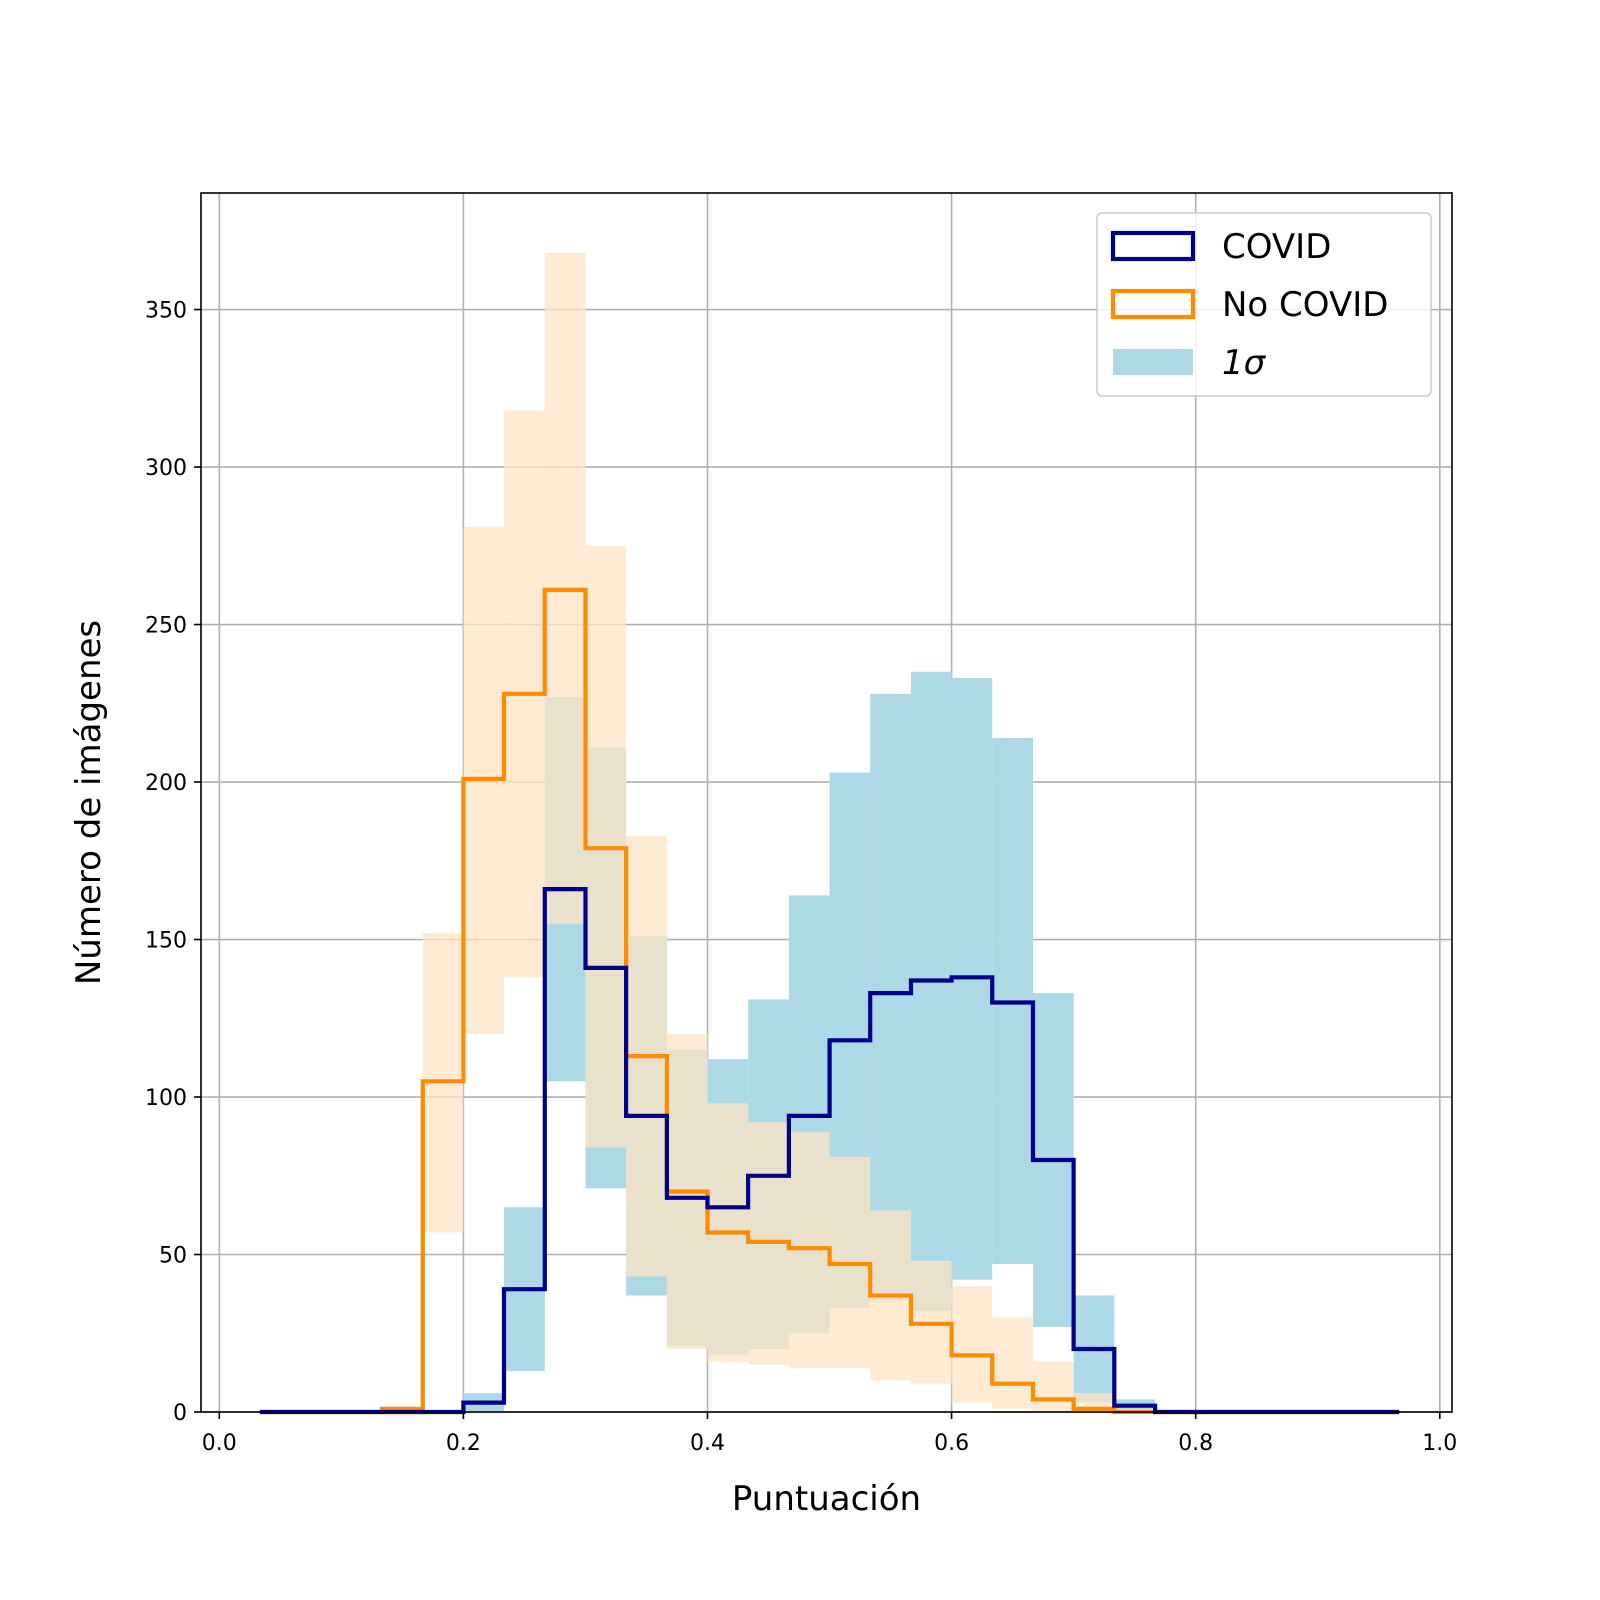  I want to click on x-tick-label-1: 0.2, so click(463, 1443).